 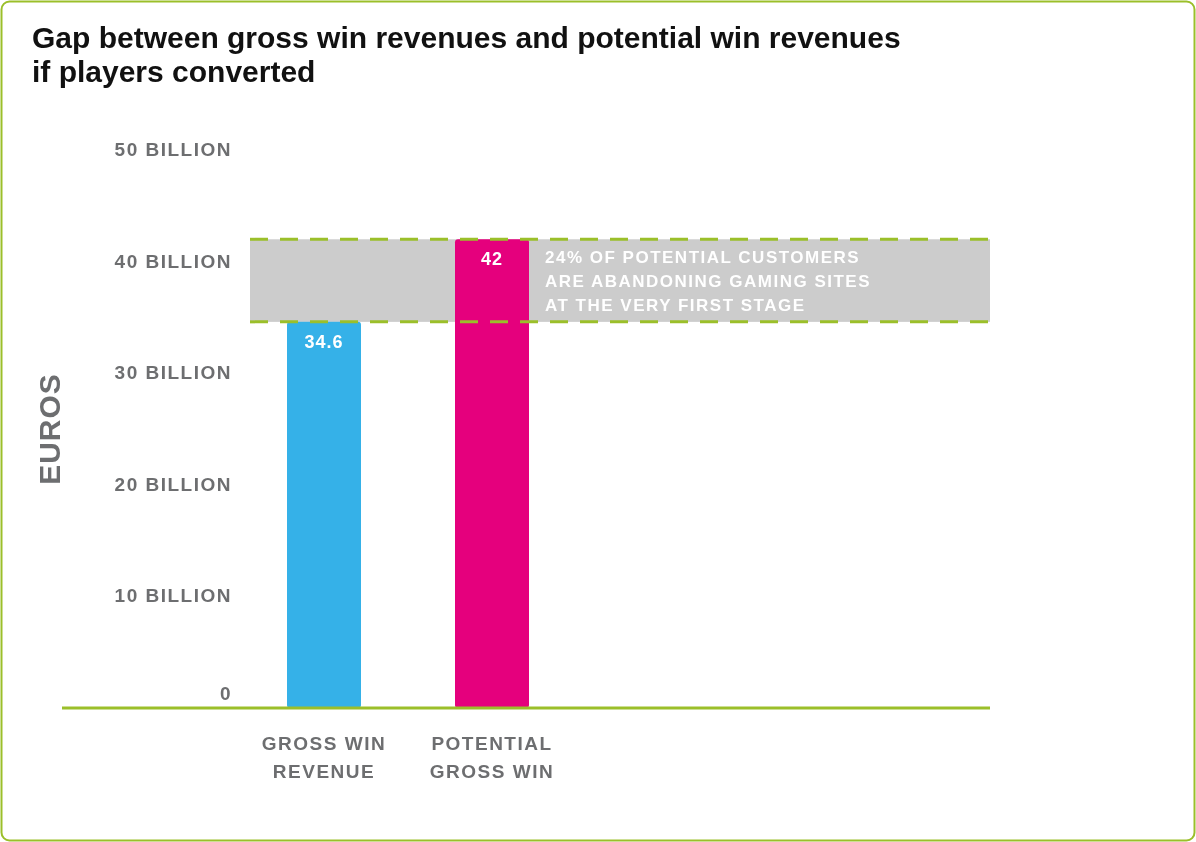 What do you see at coordinates (173, 484) in the screenshot?
I see `y-tick-label: 20 BILLION` at bounding box center [173, 484].